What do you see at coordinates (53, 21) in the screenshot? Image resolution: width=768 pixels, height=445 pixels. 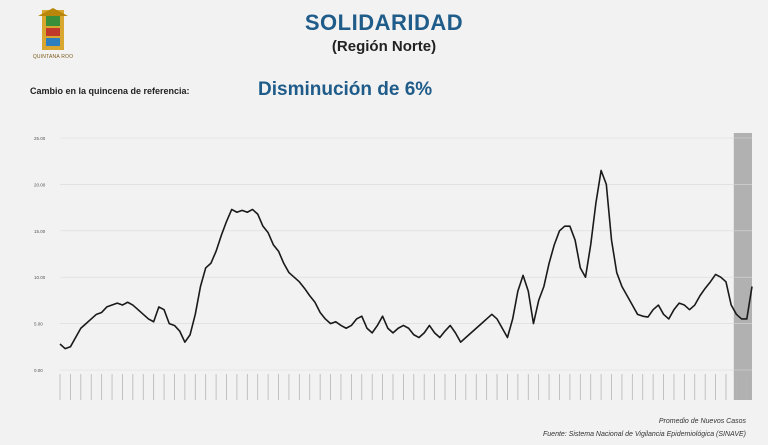 I see `logo-block-green` at bounding box center [53, 21].